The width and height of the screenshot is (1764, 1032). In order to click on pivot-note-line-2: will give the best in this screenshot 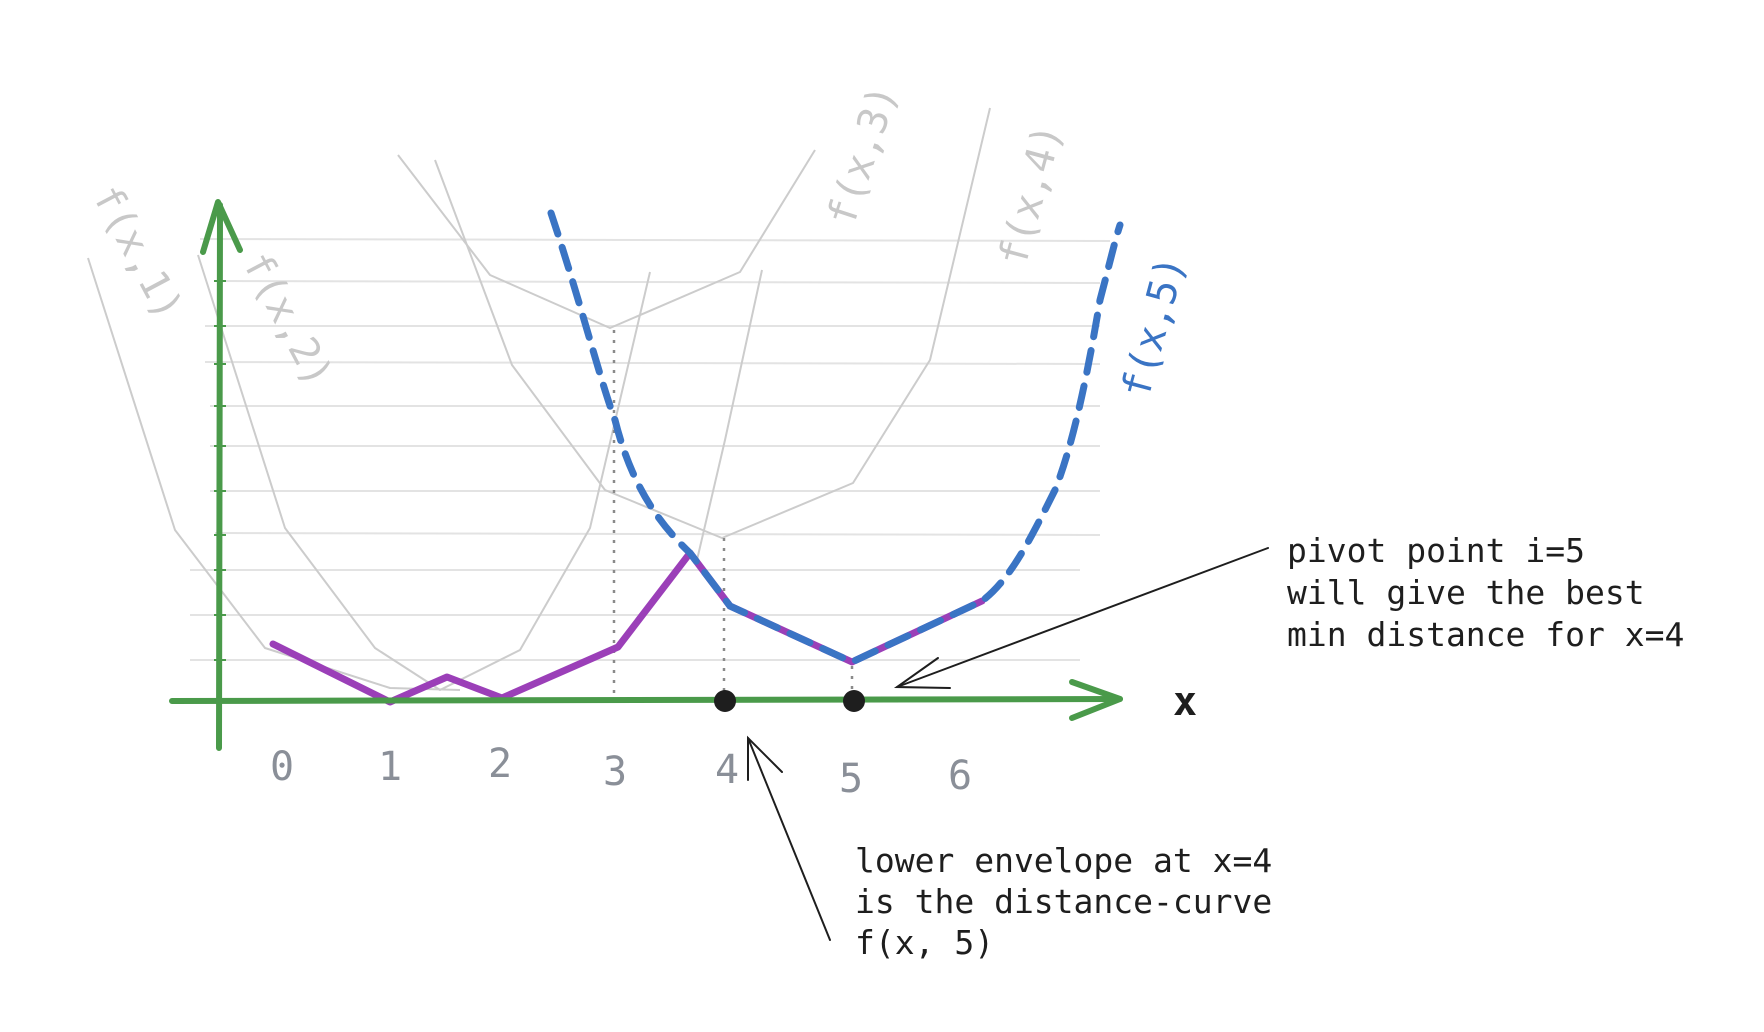, I will do `click(1466, 592)`.